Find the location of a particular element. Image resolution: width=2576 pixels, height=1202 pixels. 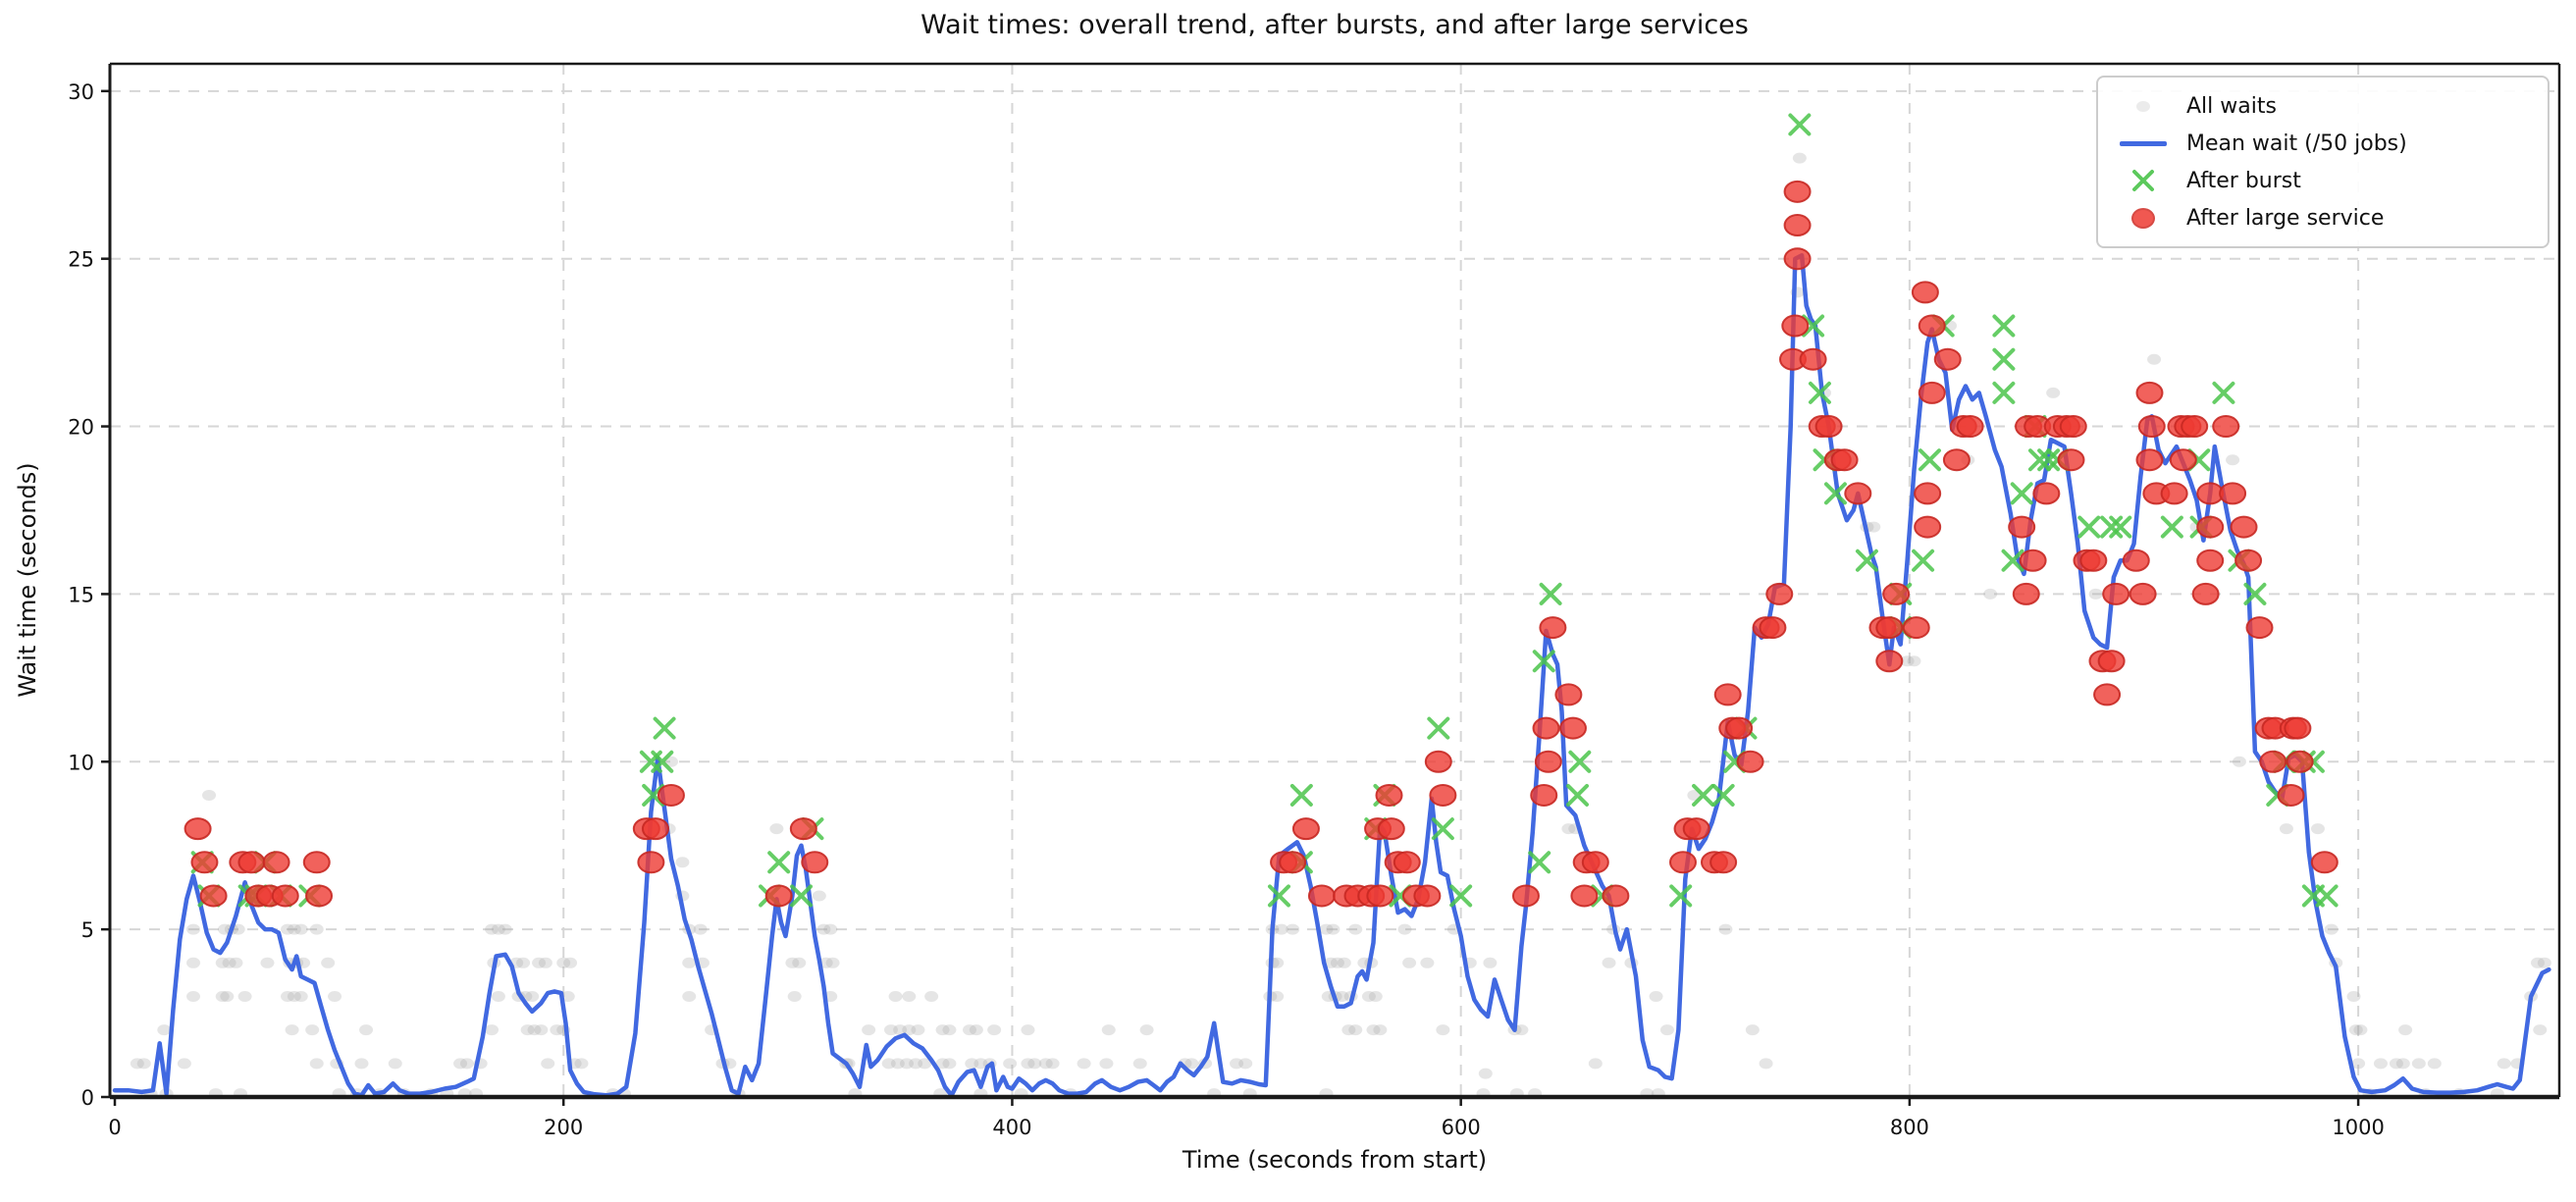

legend-label: All waits is located at coordinates (2231, 106).